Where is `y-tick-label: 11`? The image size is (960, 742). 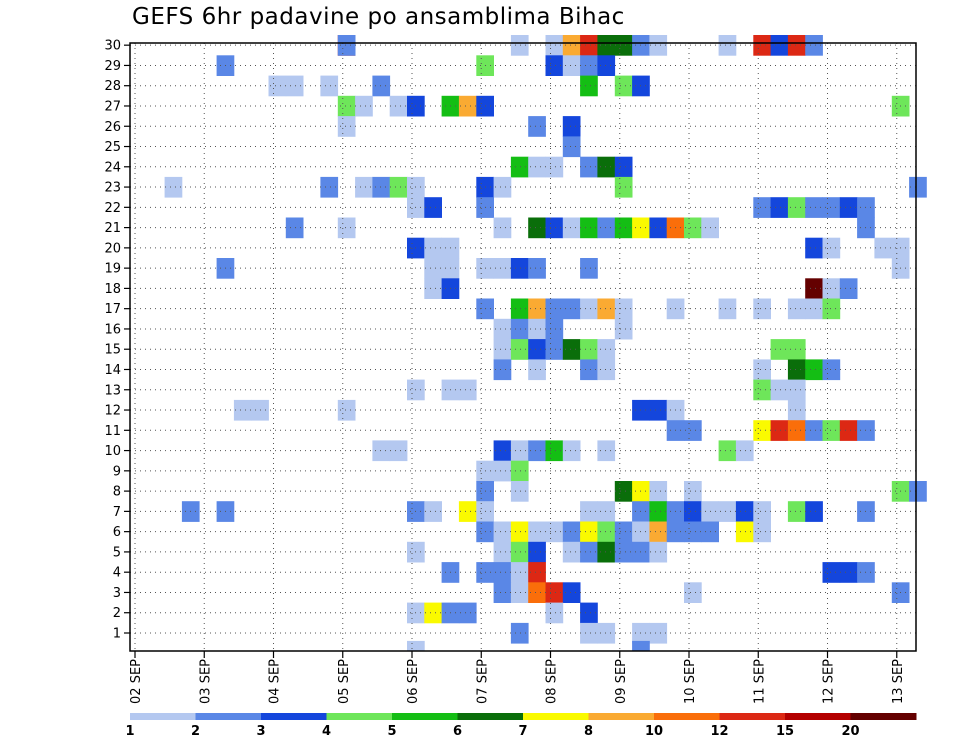
y-tick-label: 11 is located at coordinates (112, 431).